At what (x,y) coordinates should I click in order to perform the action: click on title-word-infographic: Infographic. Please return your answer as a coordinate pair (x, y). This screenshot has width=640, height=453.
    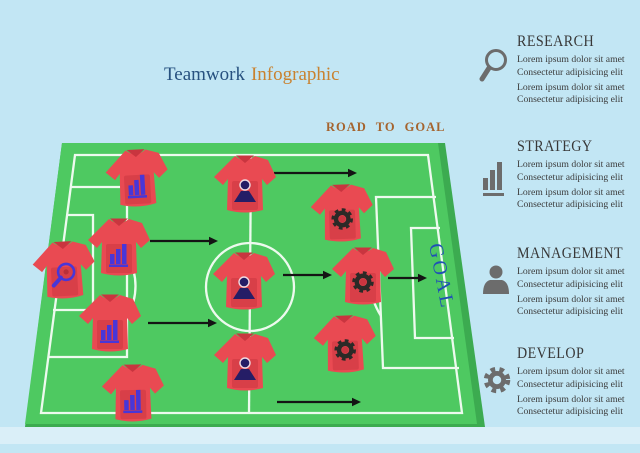
    Looking at the image, I should click on (295, 74).